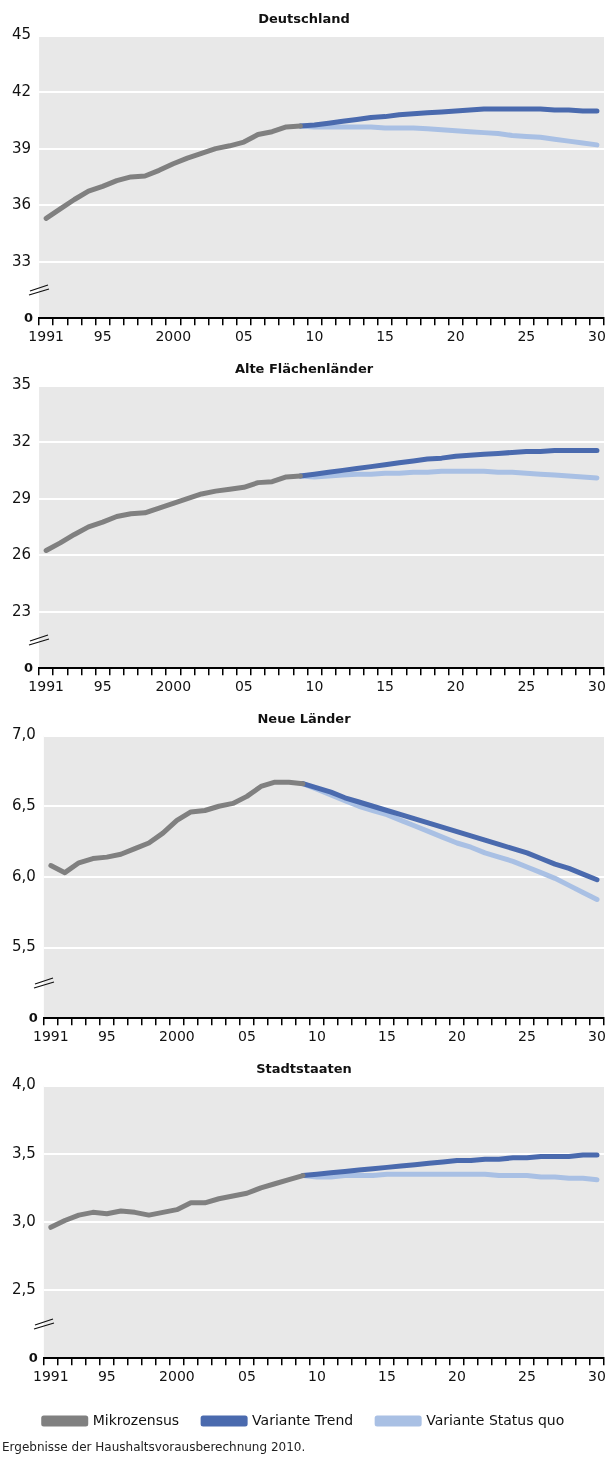 Image resolution: width=612 pixels, height=1479 pixels. What do you see at coordinates (21, 441) in the screenshot?
I see `y-tick-label: 32` at bounding box center [21, 441].